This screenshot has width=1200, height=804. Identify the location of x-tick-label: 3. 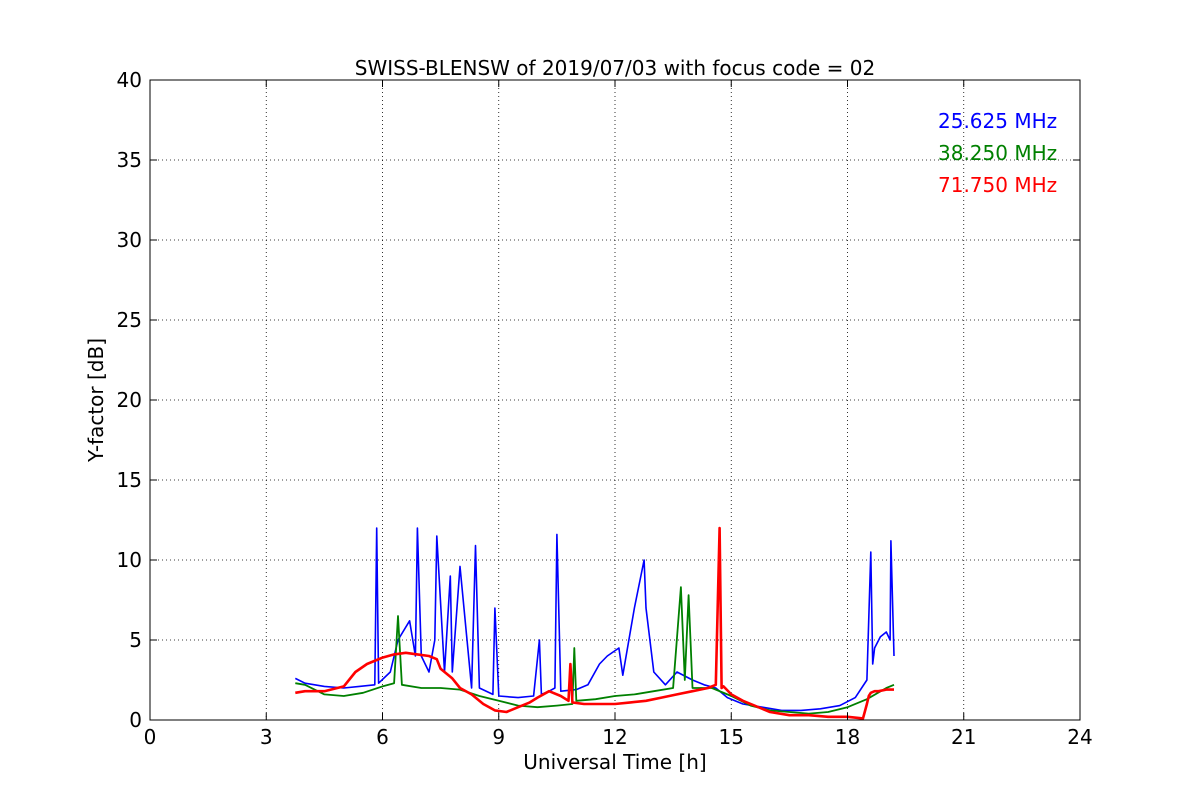
(266, 737).